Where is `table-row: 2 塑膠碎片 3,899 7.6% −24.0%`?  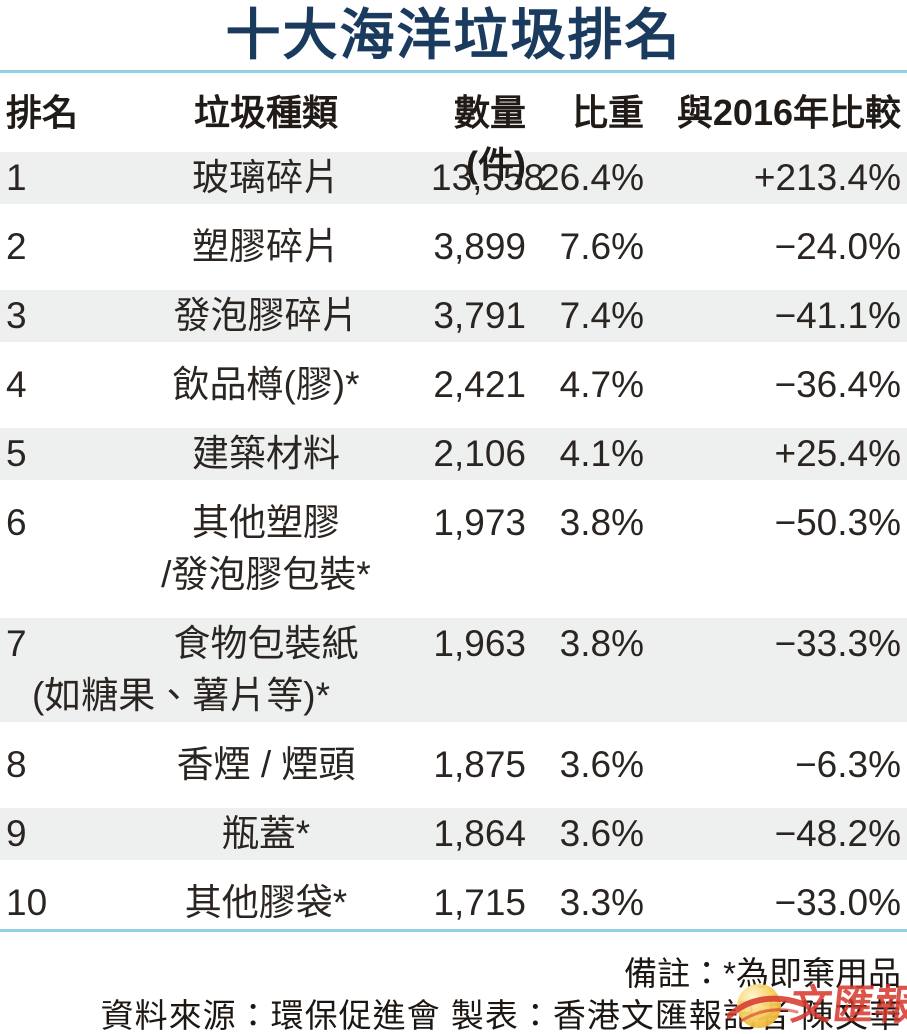 table-row: 2 塑膠碎片 3,899 7.6% −24.0% is located at coordinates (453, 247).